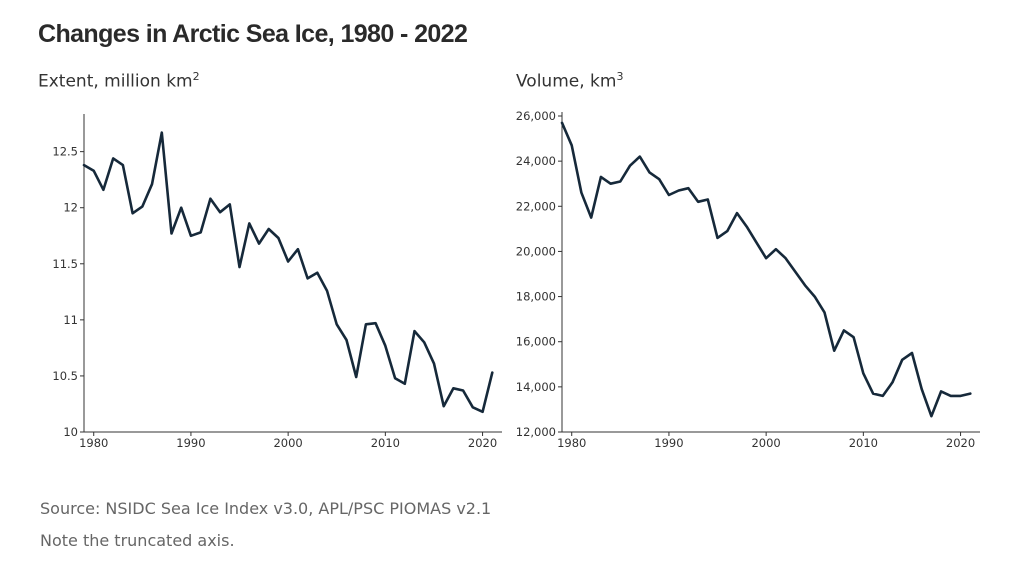 This screenshot has width=1024, height=570. What do you see at coordinates (196, 76) in the screenshot?
I see `extent-unit-superscript: 2` at bounding box center [196, 76].